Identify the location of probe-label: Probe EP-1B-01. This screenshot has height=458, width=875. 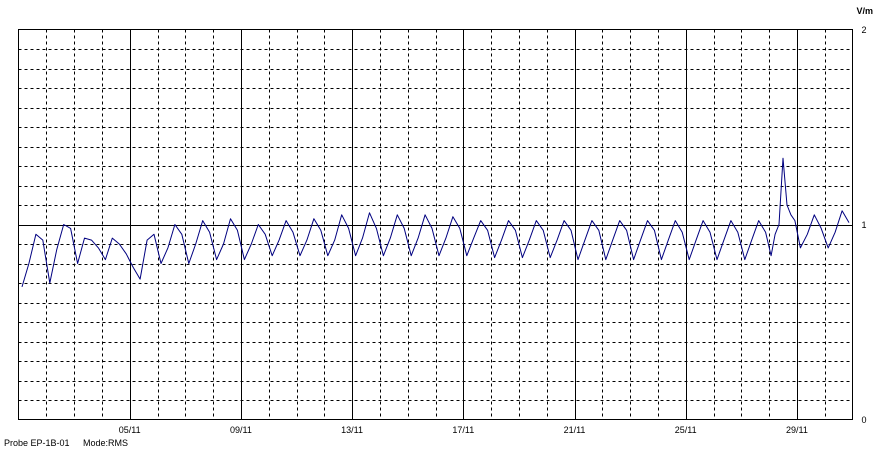
(37, 443).